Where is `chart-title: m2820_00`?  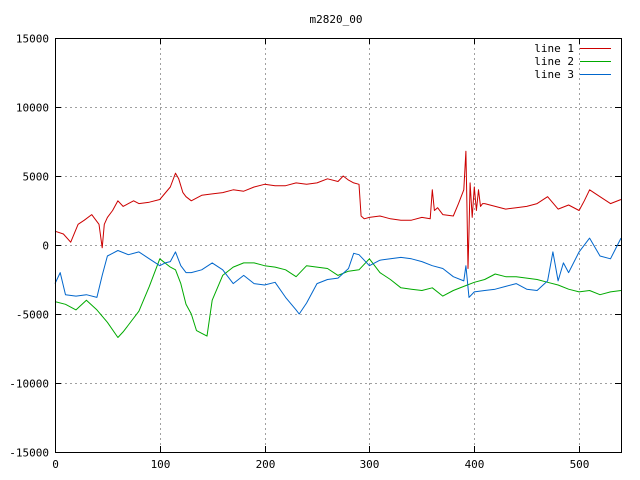
chart-title: m2820_00 is located at coordinates (336, 19).